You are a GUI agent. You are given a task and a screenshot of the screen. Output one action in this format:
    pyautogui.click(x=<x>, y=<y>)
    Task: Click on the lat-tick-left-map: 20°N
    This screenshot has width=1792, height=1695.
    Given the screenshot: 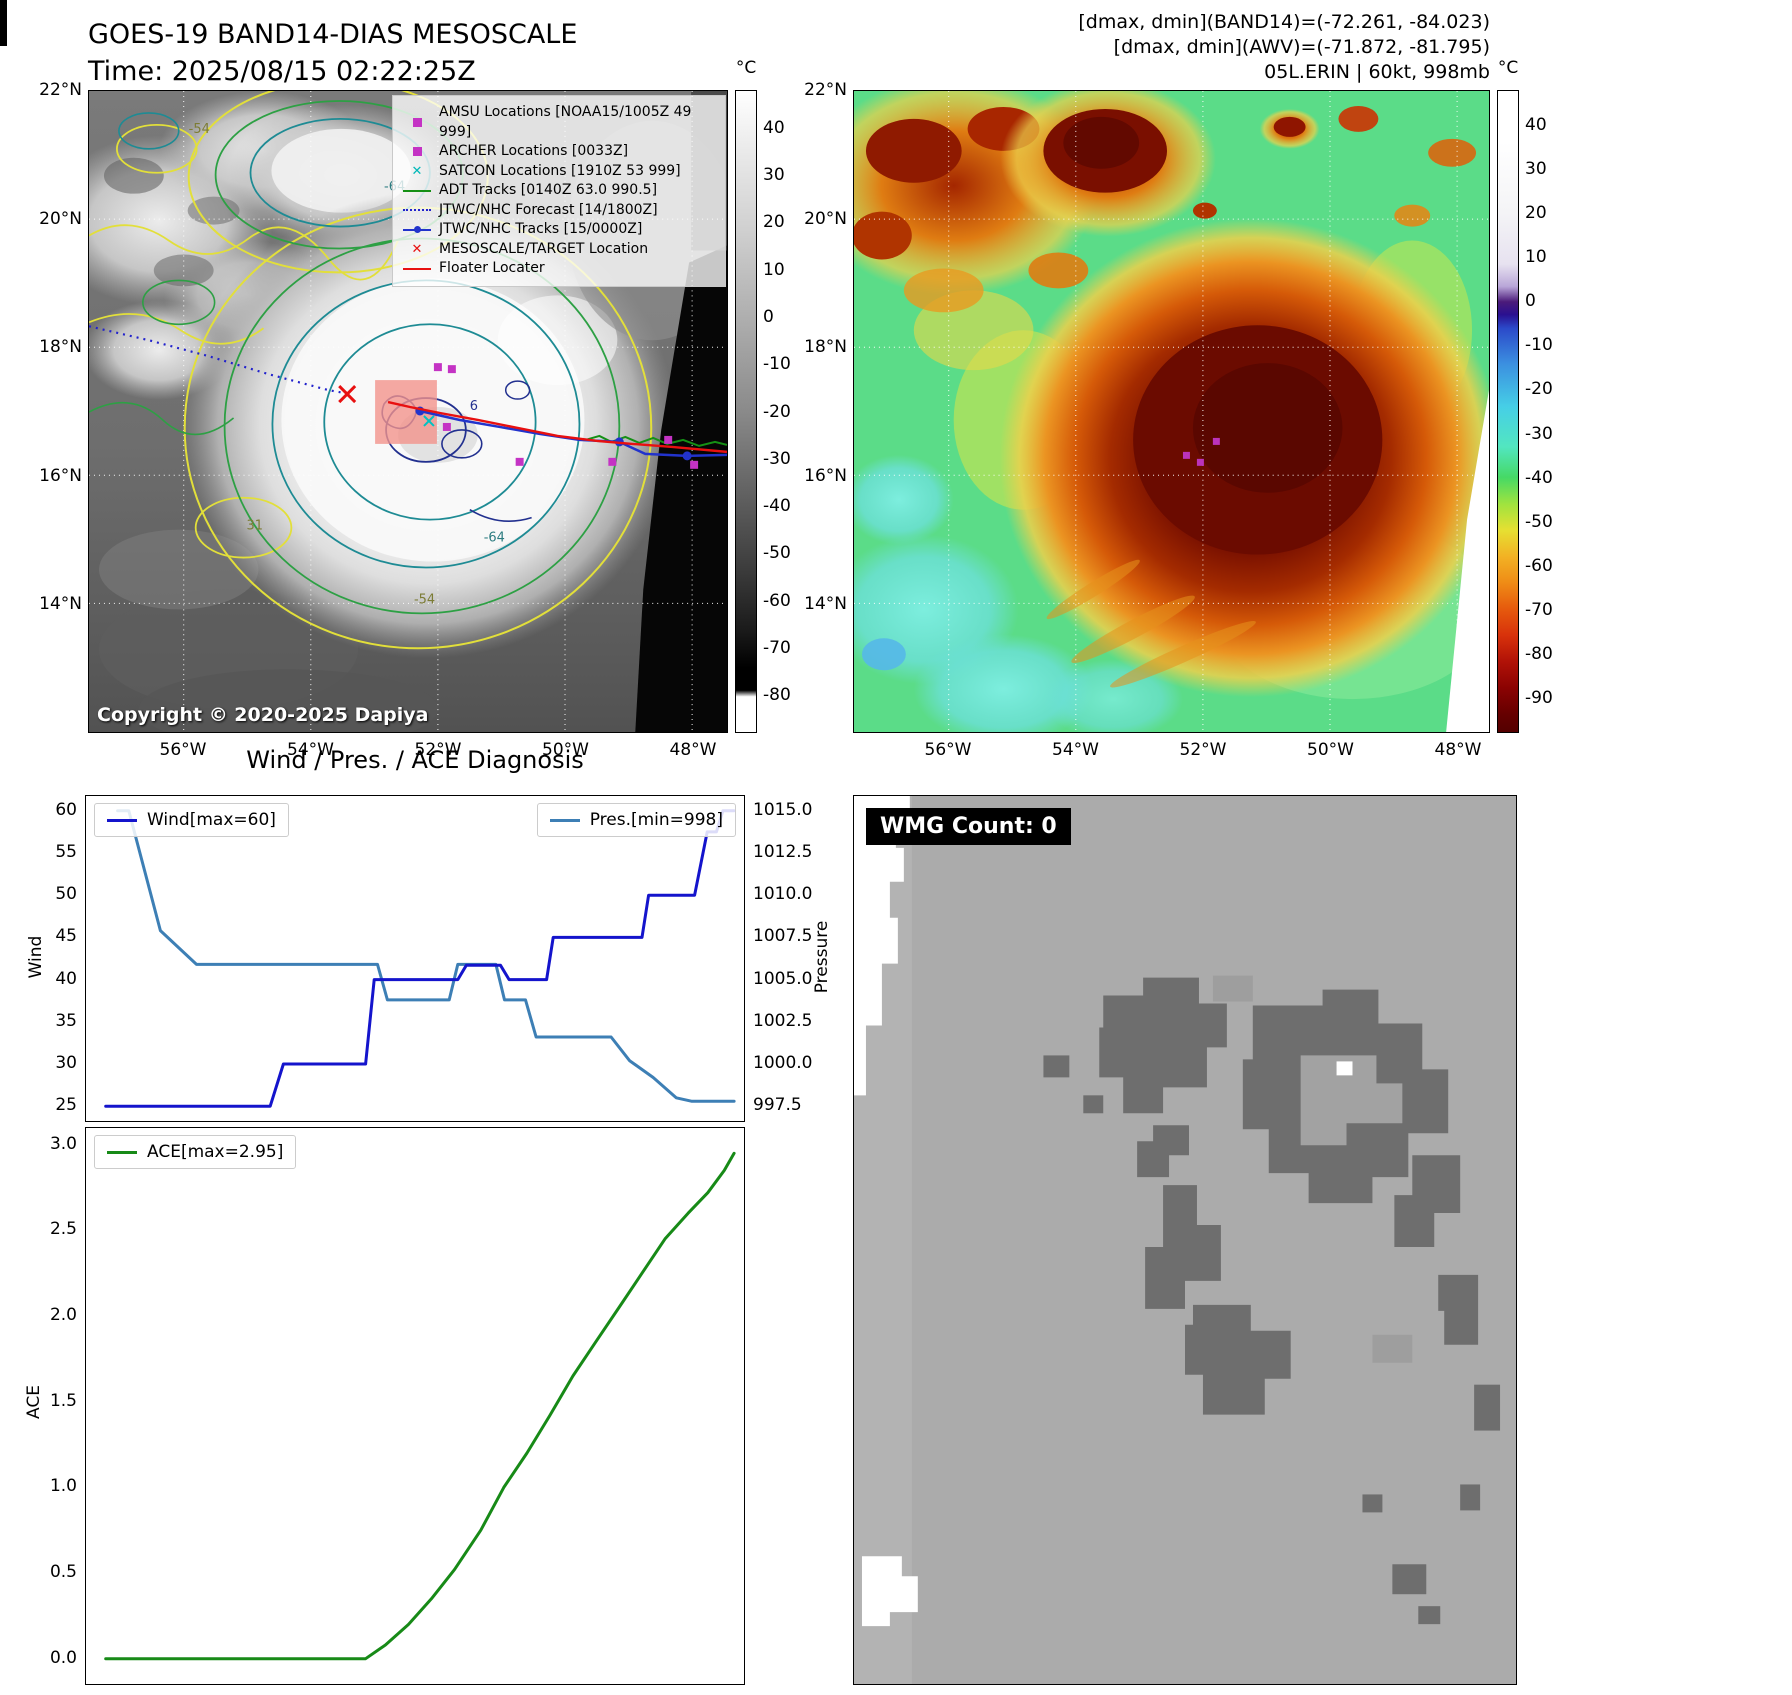 What is the action you would take?
    pyautogui.click(x=60, y=218)
    